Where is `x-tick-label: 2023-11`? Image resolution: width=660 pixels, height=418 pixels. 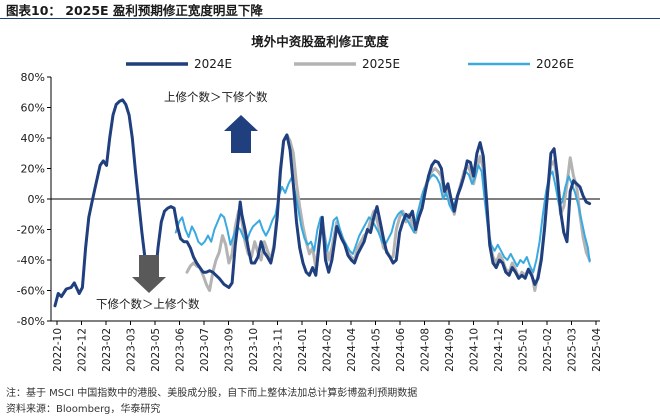
x-tick-label: 2023-11 is located at coordinates (279, 350).